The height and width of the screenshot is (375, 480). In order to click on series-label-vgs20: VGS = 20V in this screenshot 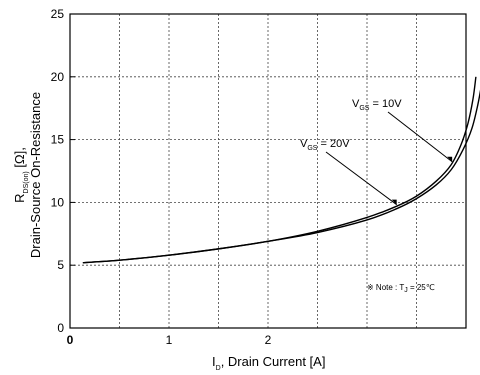, I will do `click(348, 172)`.